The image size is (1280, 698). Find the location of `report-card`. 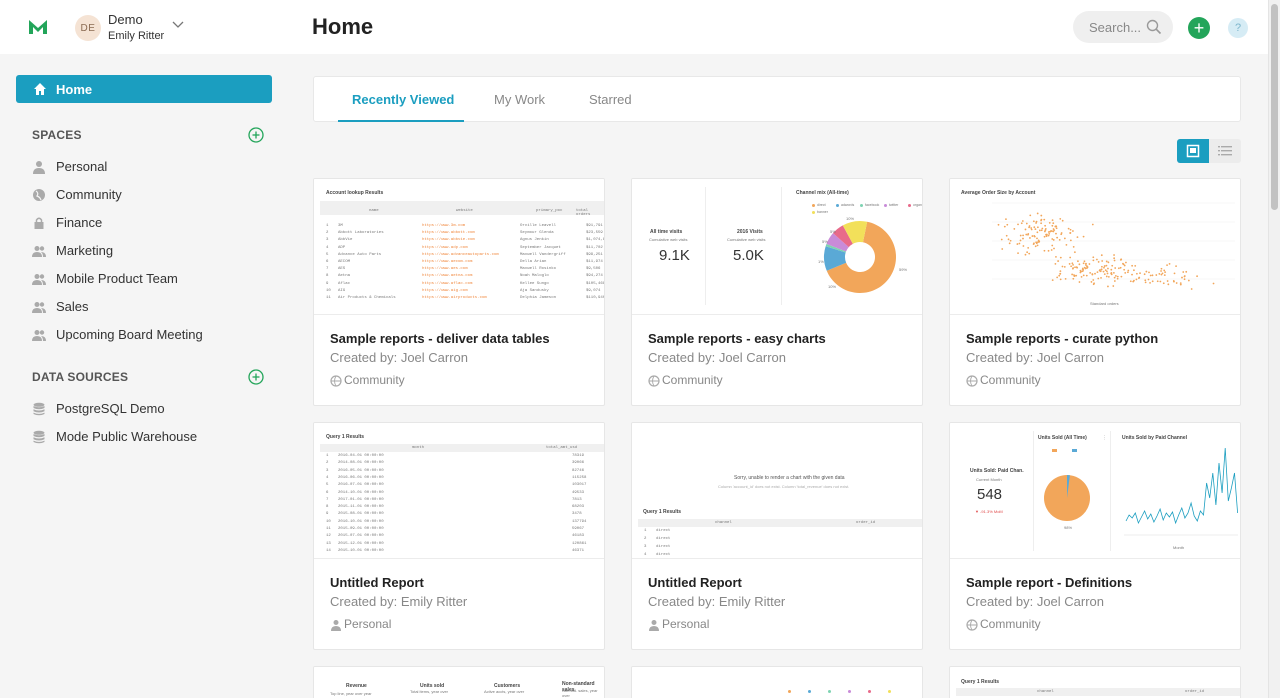

report-card is located at coordinates (777, 682).